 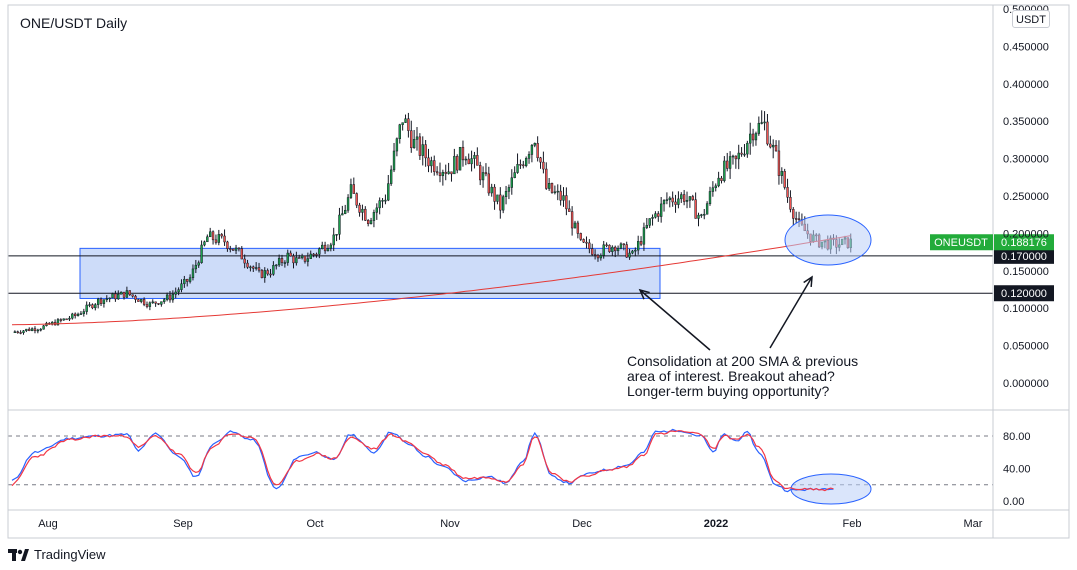 I want to click on symbol-tag-label: ONEUSDT, so click(x=961, y=243).